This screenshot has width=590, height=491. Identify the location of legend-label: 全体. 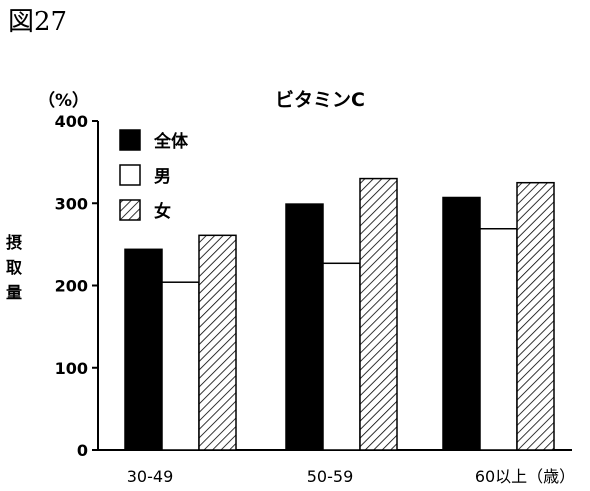
(171, 141).